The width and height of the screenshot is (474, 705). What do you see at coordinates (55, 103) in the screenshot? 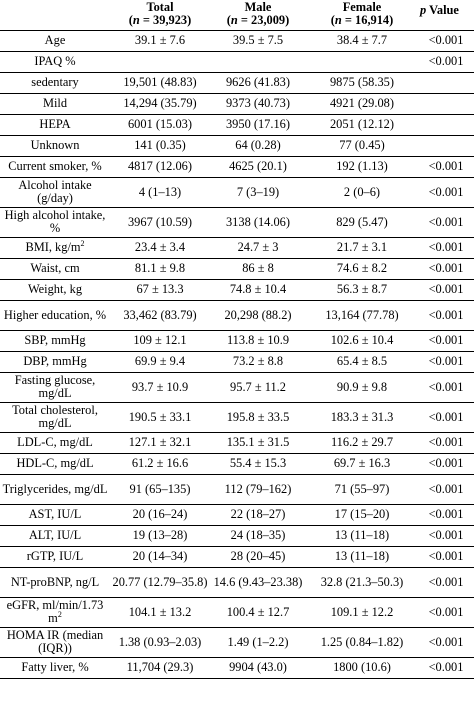
I see `row-label-text: Mild` at bounding box center [55, 103].